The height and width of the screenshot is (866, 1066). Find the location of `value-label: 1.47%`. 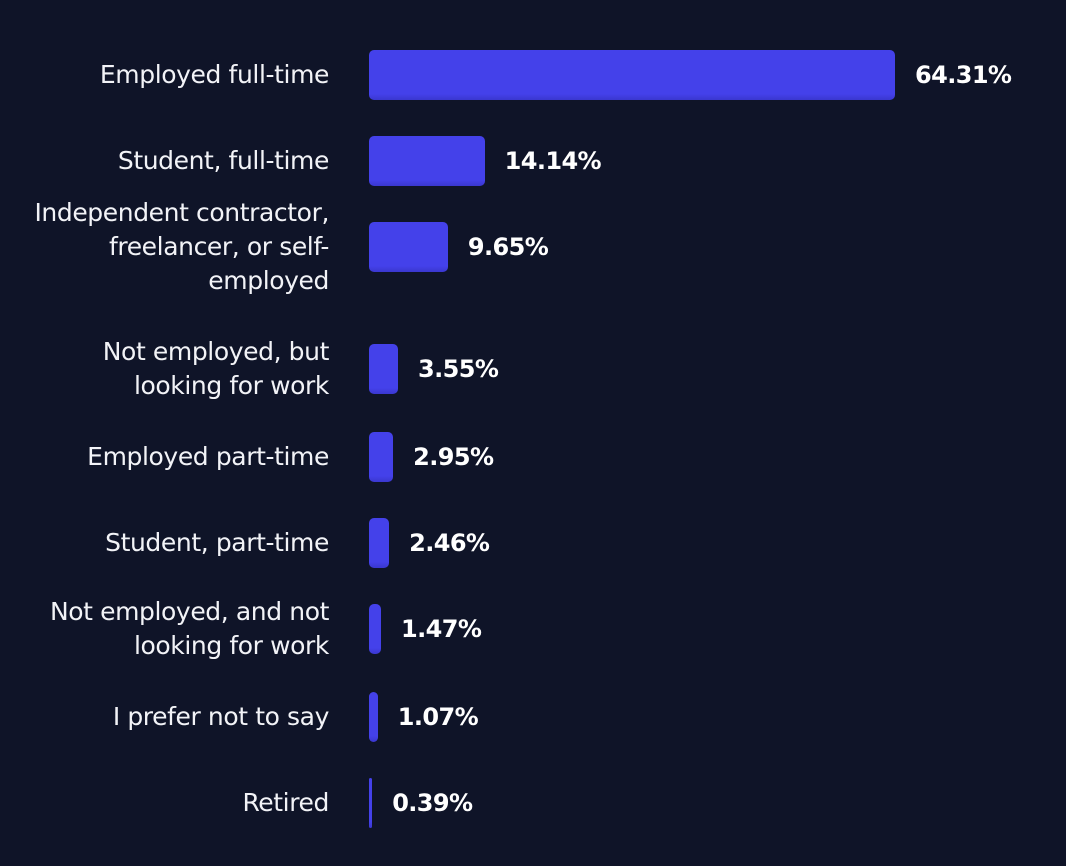

value-label: 1.47% is located at coordinates (441, 629).